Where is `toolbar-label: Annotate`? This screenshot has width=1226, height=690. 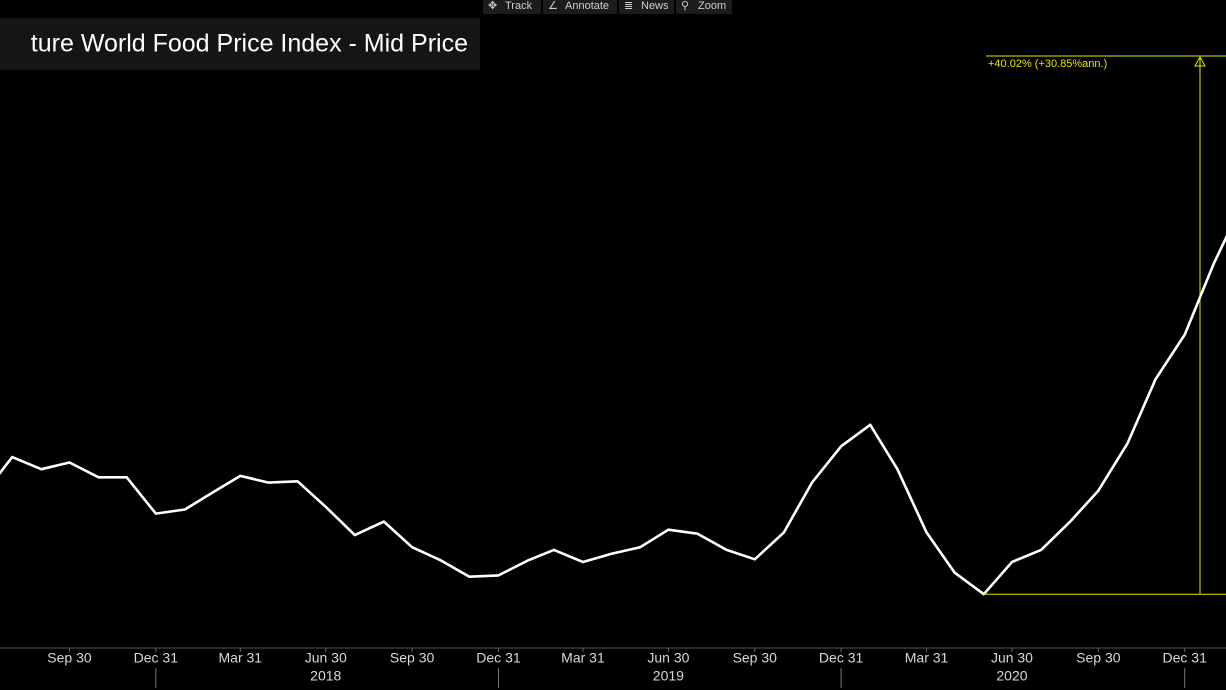
toolbar-label: Annotate is located at coordinates (587, 6).